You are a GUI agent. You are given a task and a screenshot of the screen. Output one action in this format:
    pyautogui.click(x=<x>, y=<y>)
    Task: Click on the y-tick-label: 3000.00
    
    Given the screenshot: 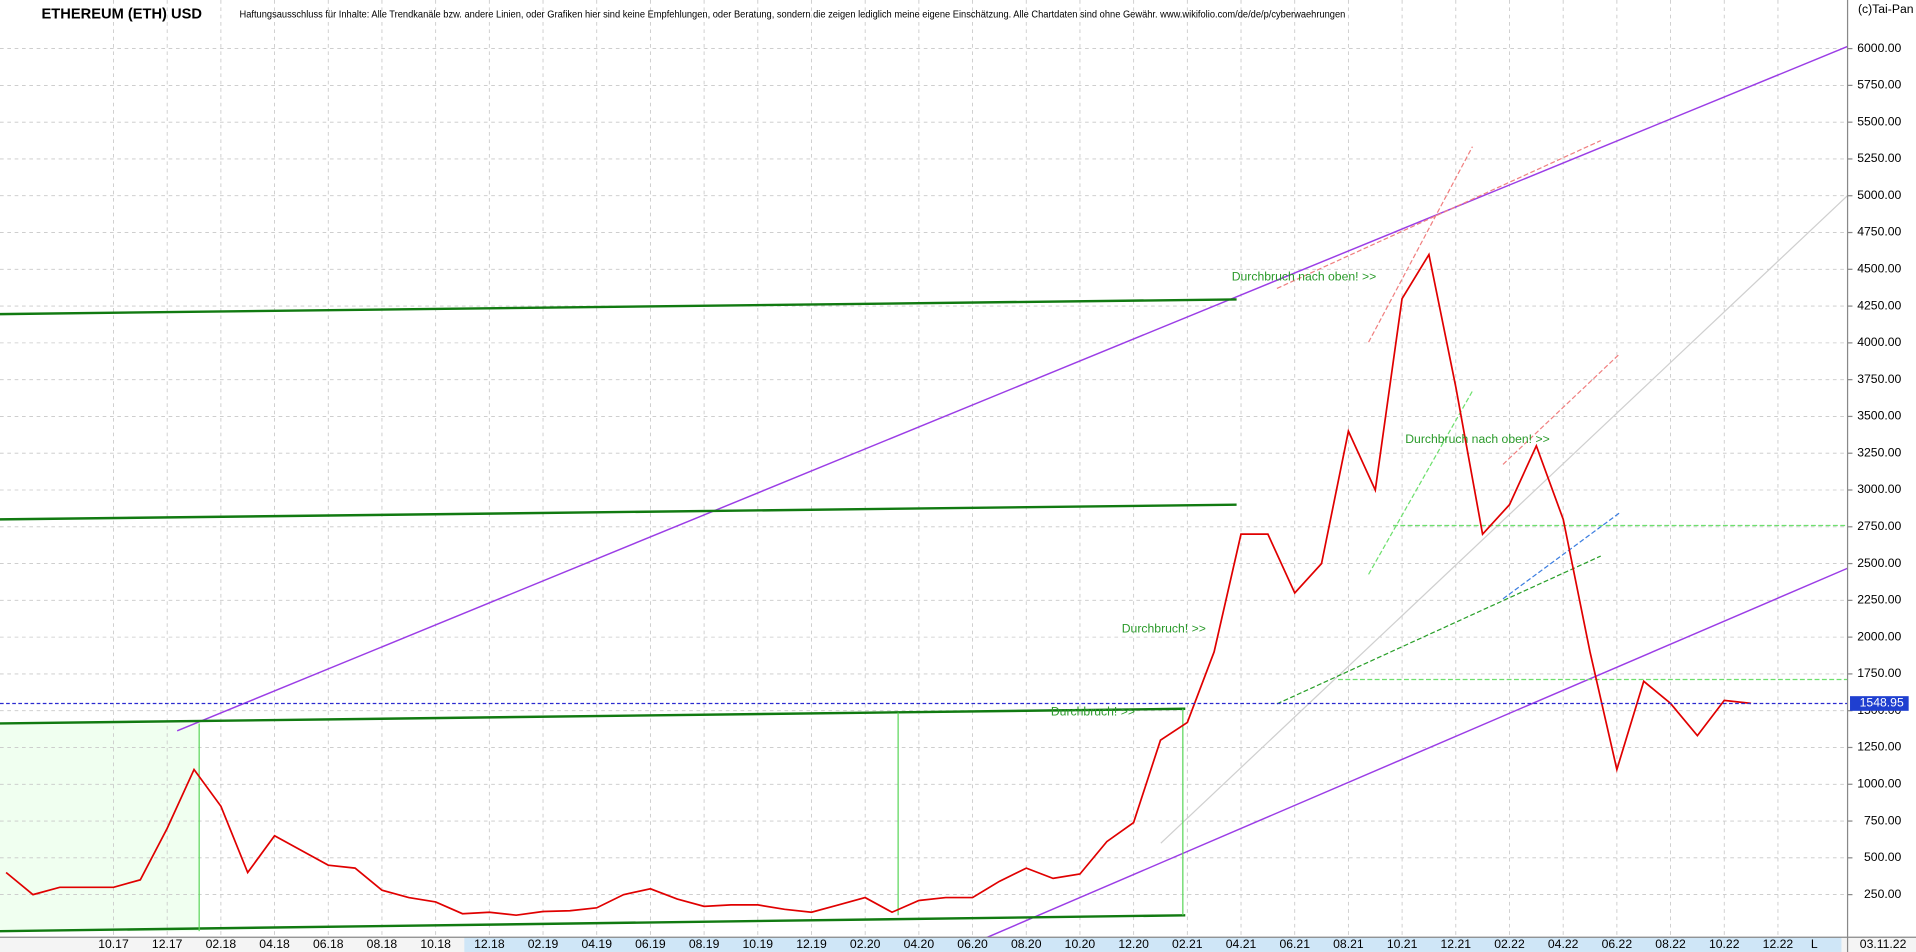 What is the action you would take?
    pyautogui.click(x=1879, y=489)
    